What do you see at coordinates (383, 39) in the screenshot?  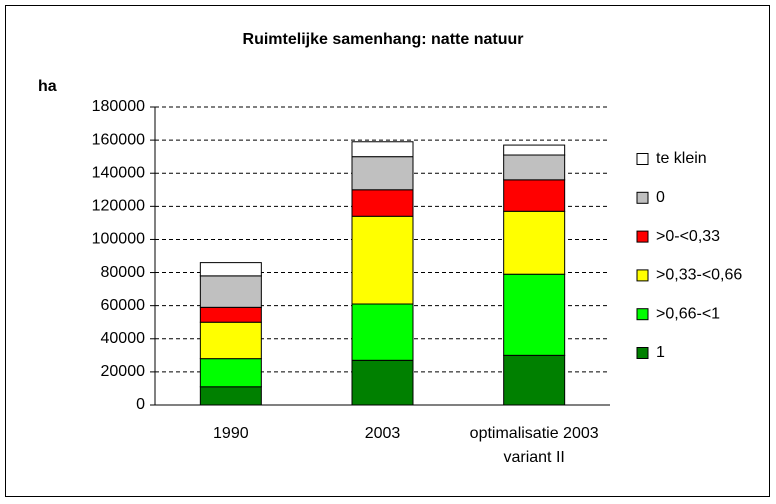 I see `chart-title: Ruimtelijke samenhang: natte natuur` at bounding box center [383, 39].